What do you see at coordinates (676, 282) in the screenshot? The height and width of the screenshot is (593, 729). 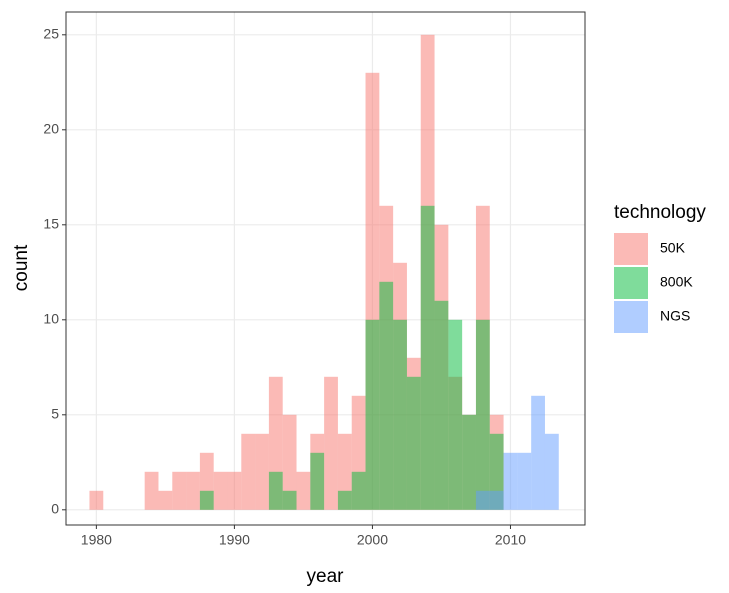 I see `legend-label: 800K` at bounding box center [676, 282].